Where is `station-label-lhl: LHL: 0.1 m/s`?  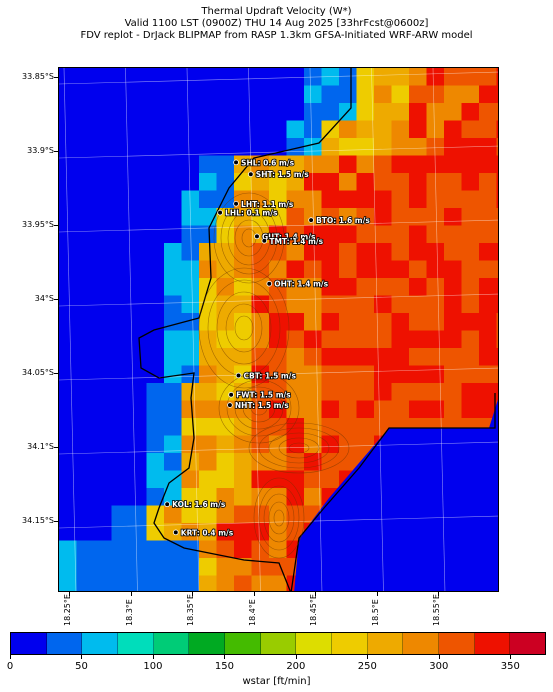
station-label-lhl: LHL: 0.1 m/s is located at coordinates (251, 213).